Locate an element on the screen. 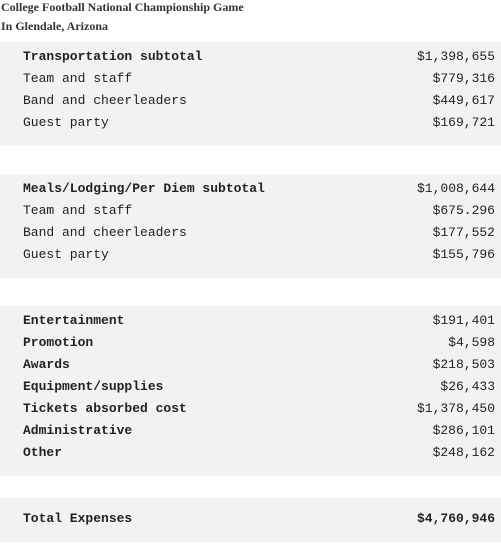 The width and height of the screenshot is (501, 549). label: Other is located at coordinates (43, 452).